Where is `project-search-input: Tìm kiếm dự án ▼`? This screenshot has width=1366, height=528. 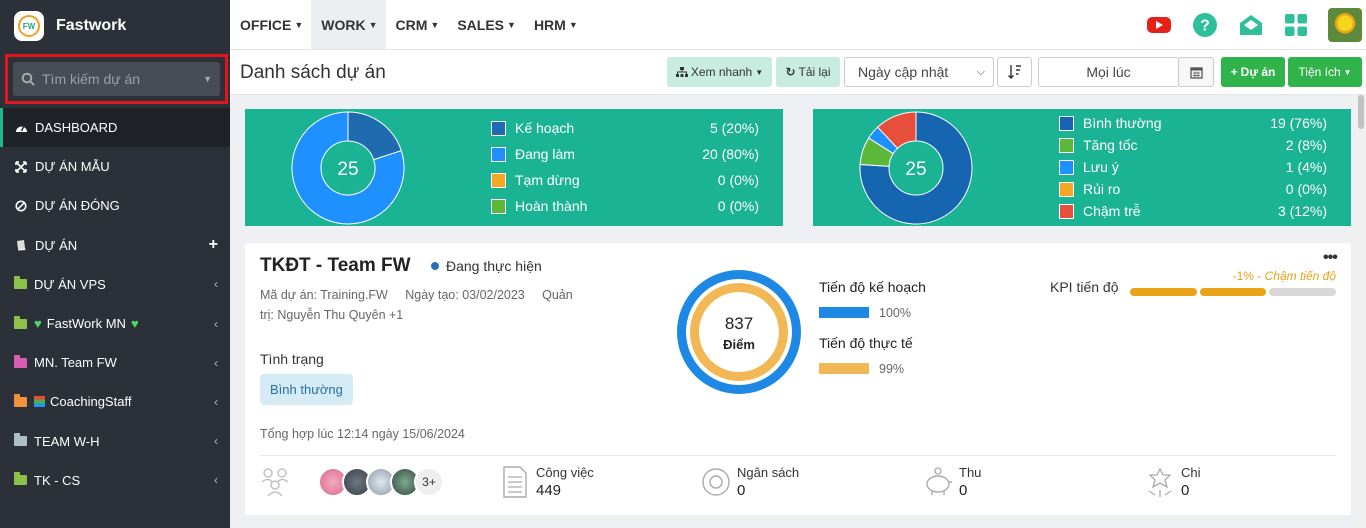 project-search-input: Tìm kiếm dự án ▼ is located at coordinates (116, 79).